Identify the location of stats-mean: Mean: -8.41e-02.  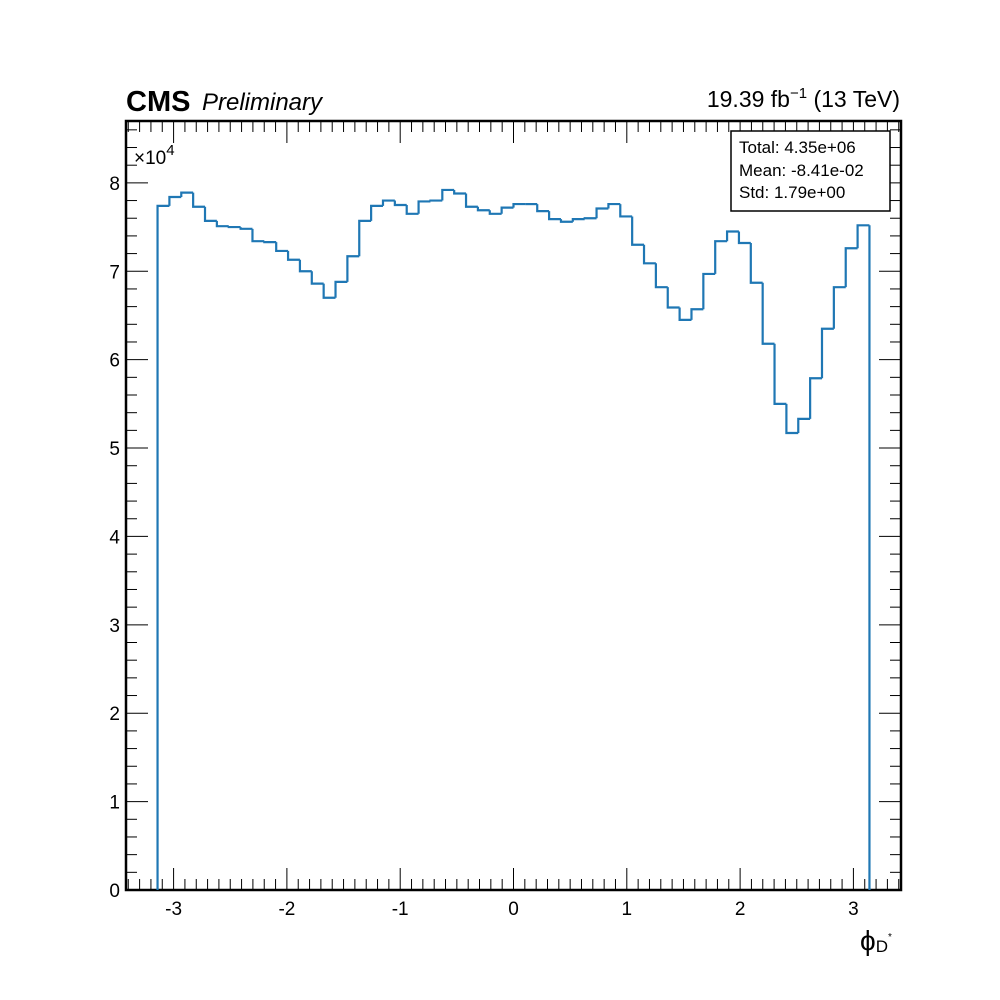
(801, 170).